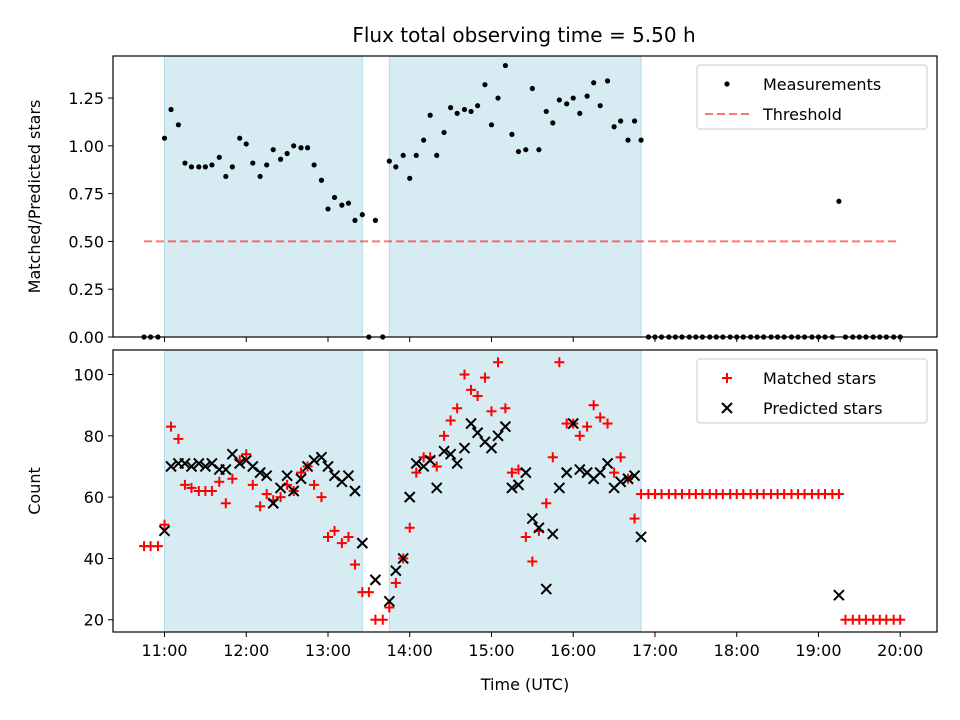 This screenshot has height=720, width=960. I want to click on legend-label: Measurements, so click(822, 84).